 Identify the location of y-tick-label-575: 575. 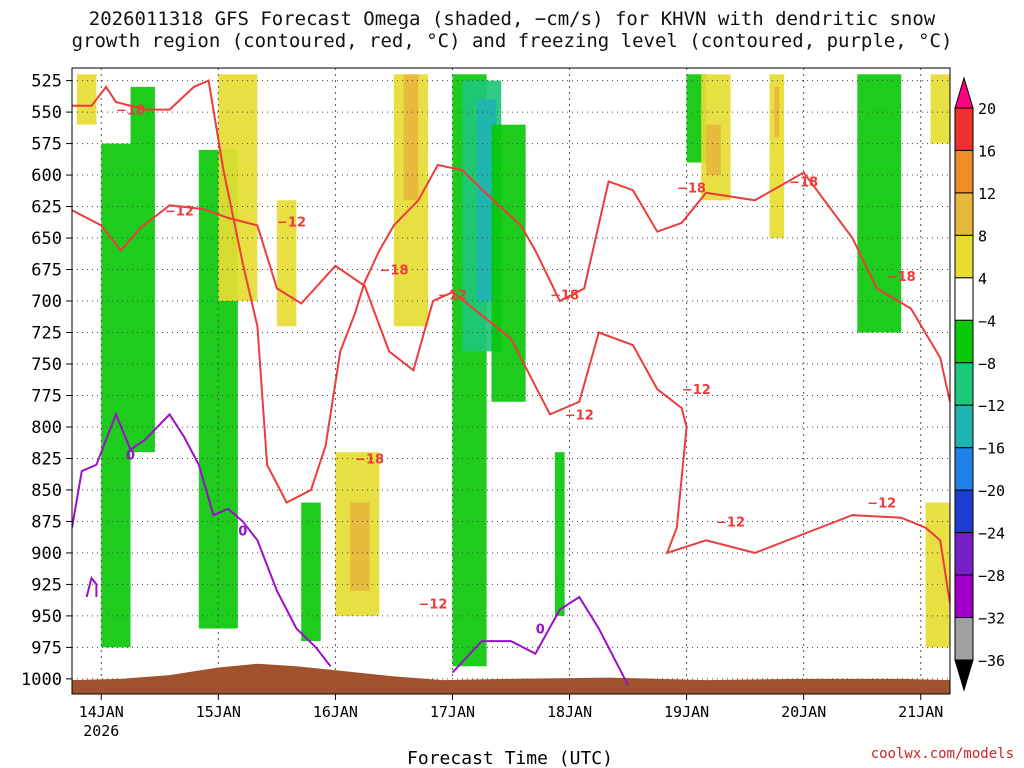
(46, 145).